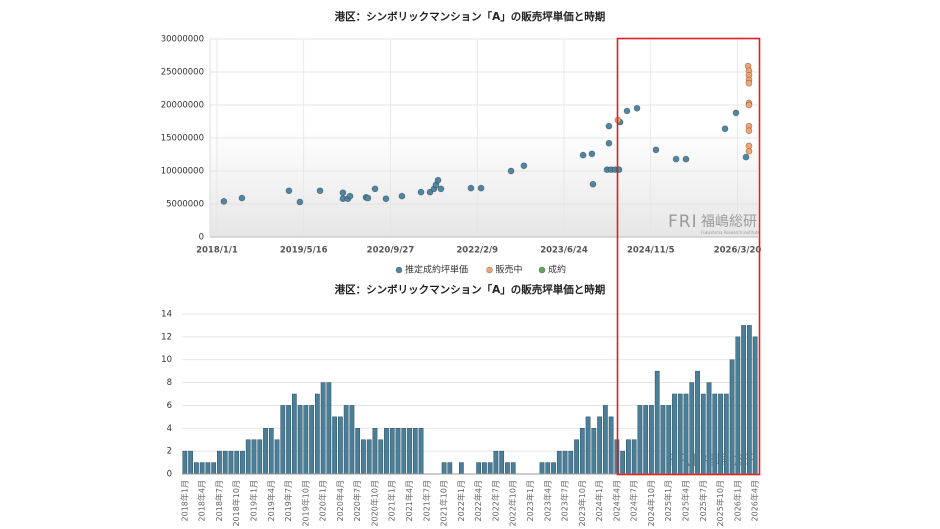 The width and height of the screenshot is (940, 529). I want to click on x-tick-label: 2021年1月, so click(392, 500).